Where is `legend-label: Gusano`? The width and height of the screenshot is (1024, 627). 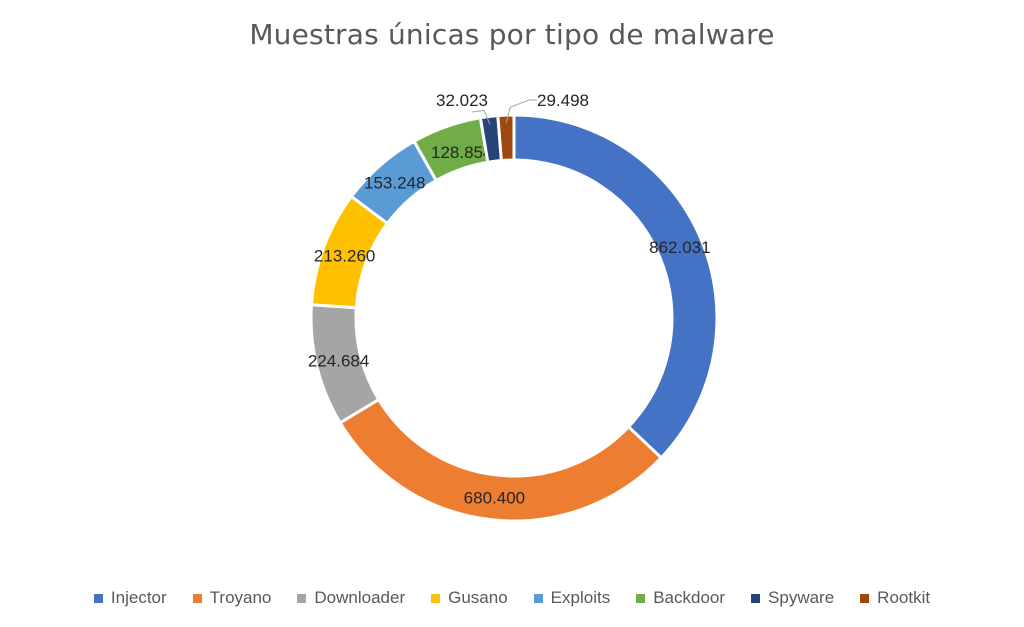 legend-label: Gusano is located at coordinates (478, 597).